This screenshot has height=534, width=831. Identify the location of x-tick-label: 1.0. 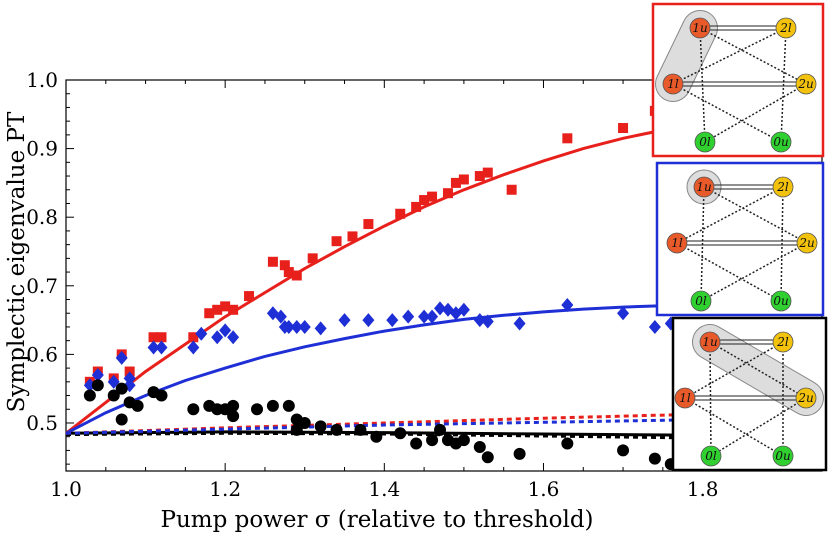
(66, 489).